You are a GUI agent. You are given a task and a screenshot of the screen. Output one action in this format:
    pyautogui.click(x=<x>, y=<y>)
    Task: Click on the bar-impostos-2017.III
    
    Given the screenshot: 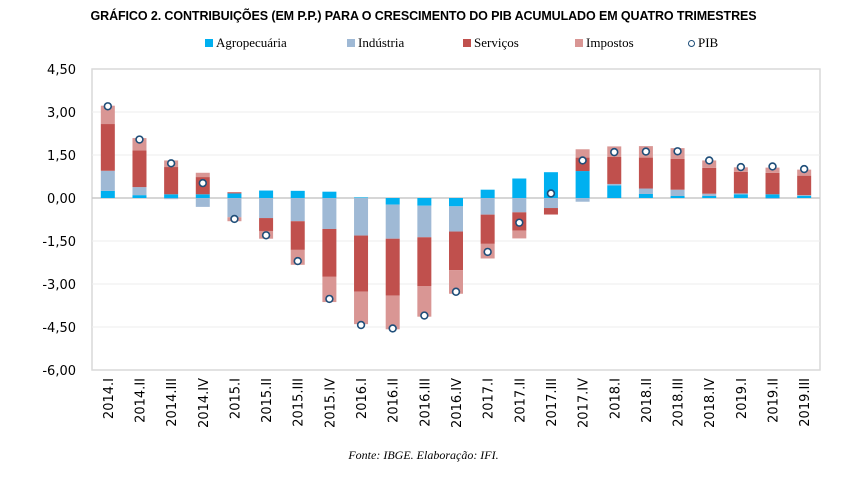 What is the action you would take?
    pyautogui.click(x=550, y=214)
    